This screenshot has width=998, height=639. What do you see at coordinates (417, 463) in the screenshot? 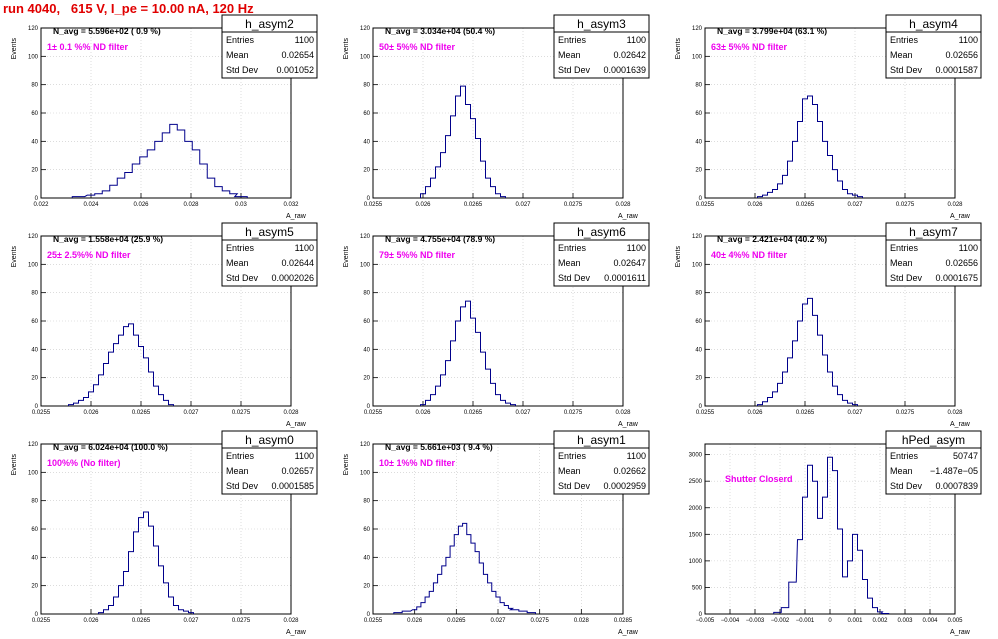
I see `filter-note: 10± 1%% ND filter` at bounding box center [417, 463].